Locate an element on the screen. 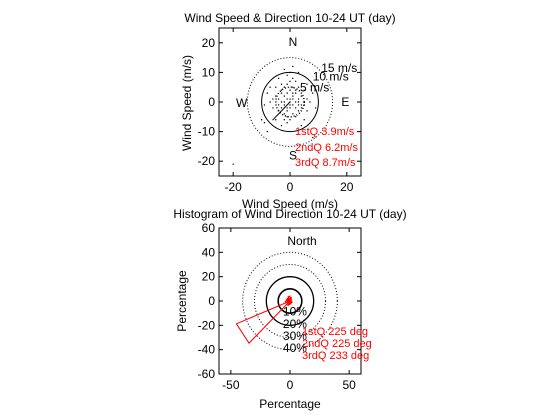 The width and height of the screenshot is (560, 420). compass-w: W is located at coordinates (242, 103).